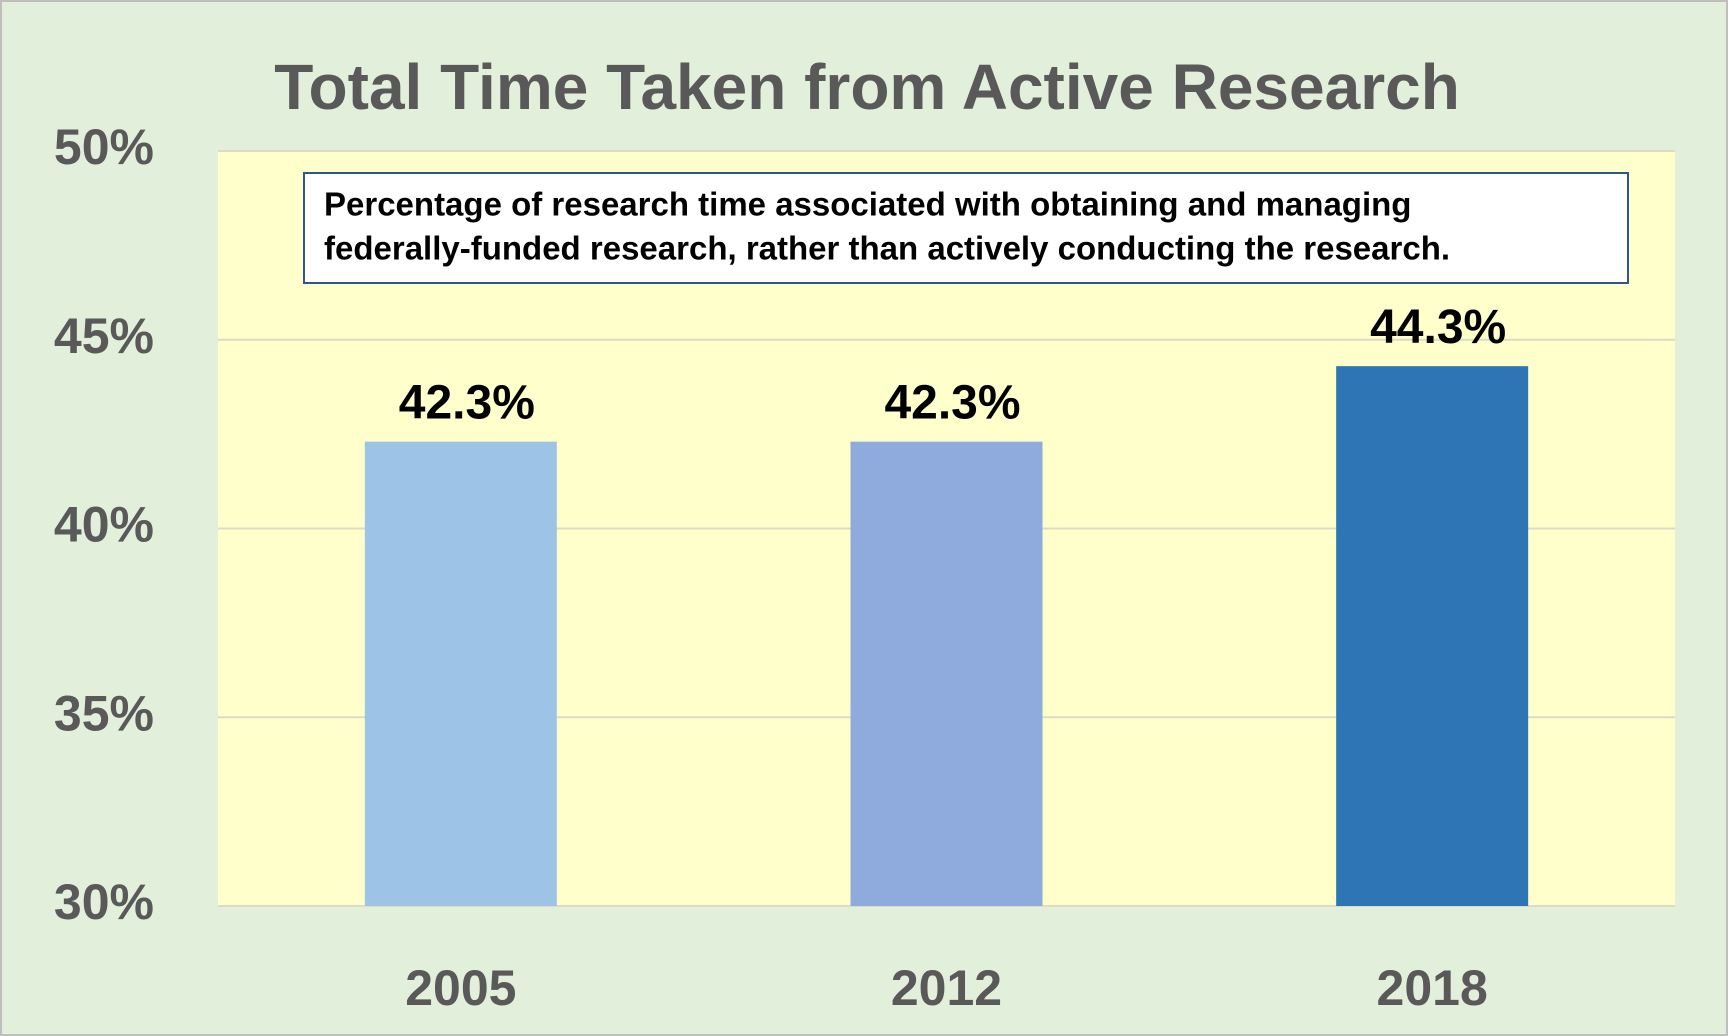 This screenshot has height=1036, width=1728. Describe the element at coordinates (946, 988) in the screenshot. I see `x-tick-label: 2012` at that location.